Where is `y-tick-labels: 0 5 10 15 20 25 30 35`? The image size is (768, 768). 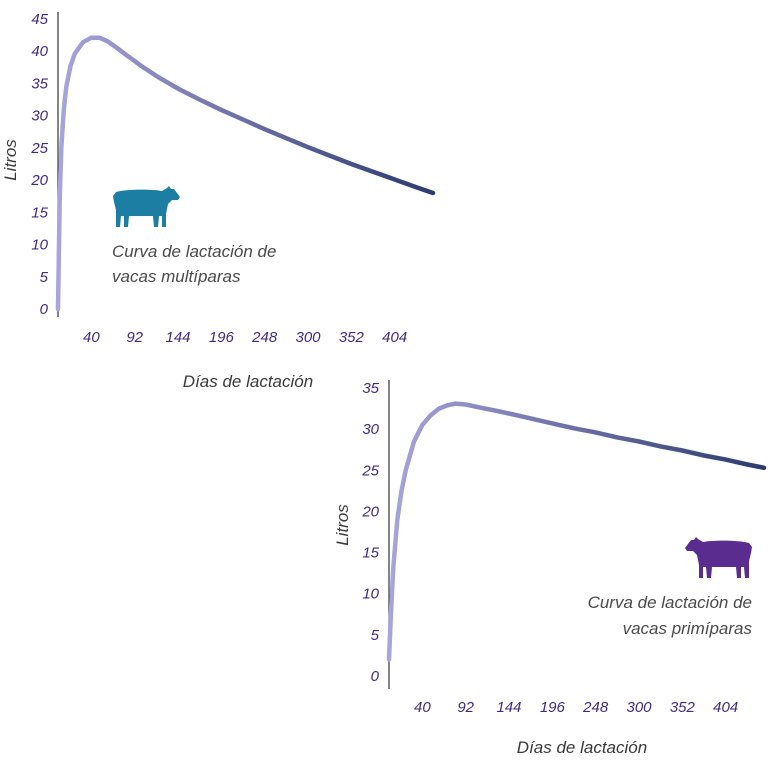
y-tick-labels: 0 5 10 15 20 25 30 35 is located at coordinates (370, 532).